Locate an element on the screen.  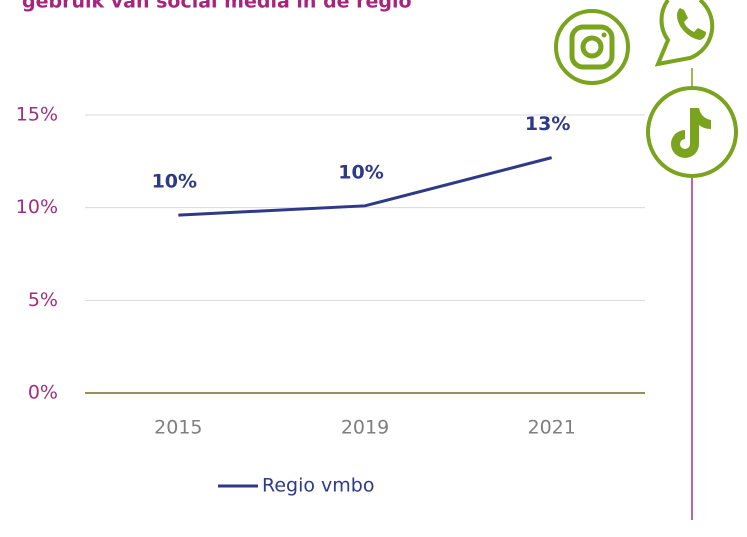
y-tick-label: 15% is located at coordinates (37, 115).